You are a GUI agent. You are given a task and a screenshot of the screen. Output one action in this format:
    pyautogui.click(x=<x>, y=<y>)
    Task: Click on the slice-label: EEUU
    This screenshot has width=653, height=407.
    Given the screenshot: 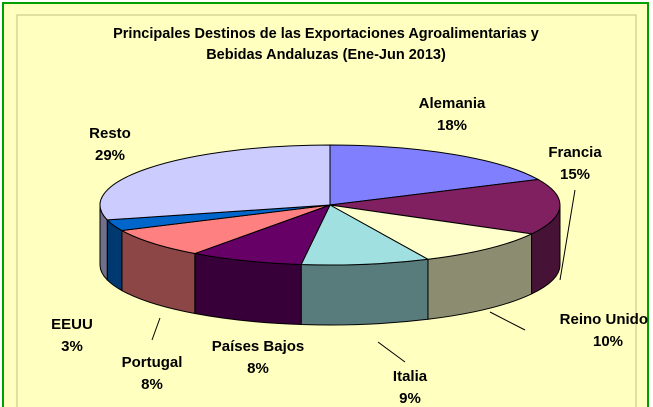 What is the action you would take?
    pyautogui.click(x=72, y=324)
    